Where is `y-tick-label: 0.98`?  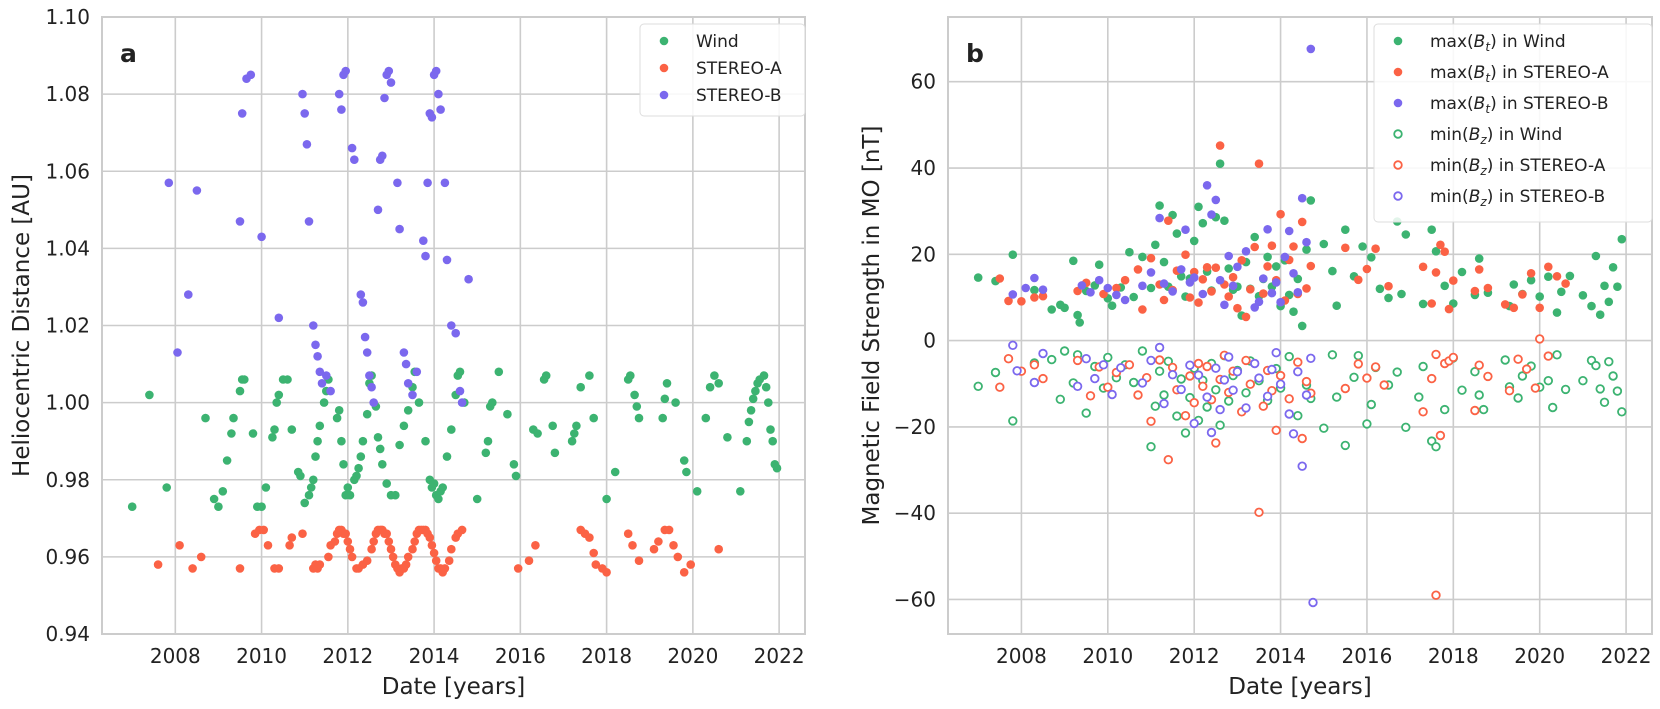
y-tick-label: 0.98 is located at coordinates (67, 480).